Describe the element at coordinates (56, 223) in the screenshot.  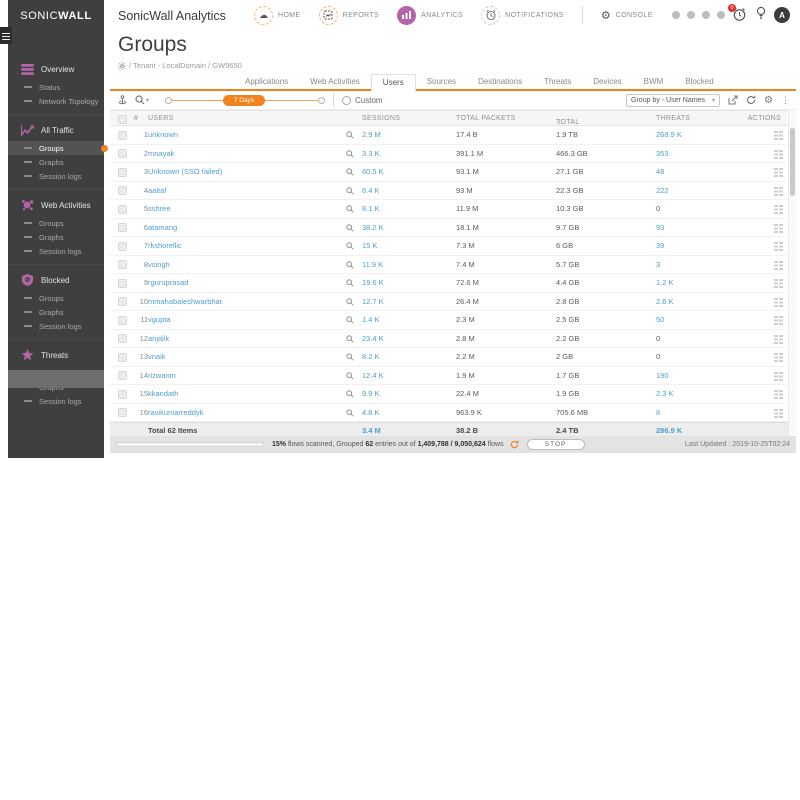
I see `sidebar-item-web-activities-groups: Groups` at that location.